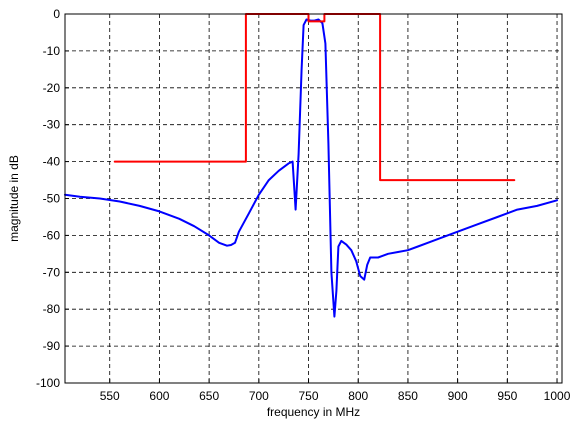 Image resolution: width=572 pixels, height=425 pixels. What do you see at coordinates (52, 199) in the screenshot?
I see `y-tick-label: -50` at bounding box center [52, 199].